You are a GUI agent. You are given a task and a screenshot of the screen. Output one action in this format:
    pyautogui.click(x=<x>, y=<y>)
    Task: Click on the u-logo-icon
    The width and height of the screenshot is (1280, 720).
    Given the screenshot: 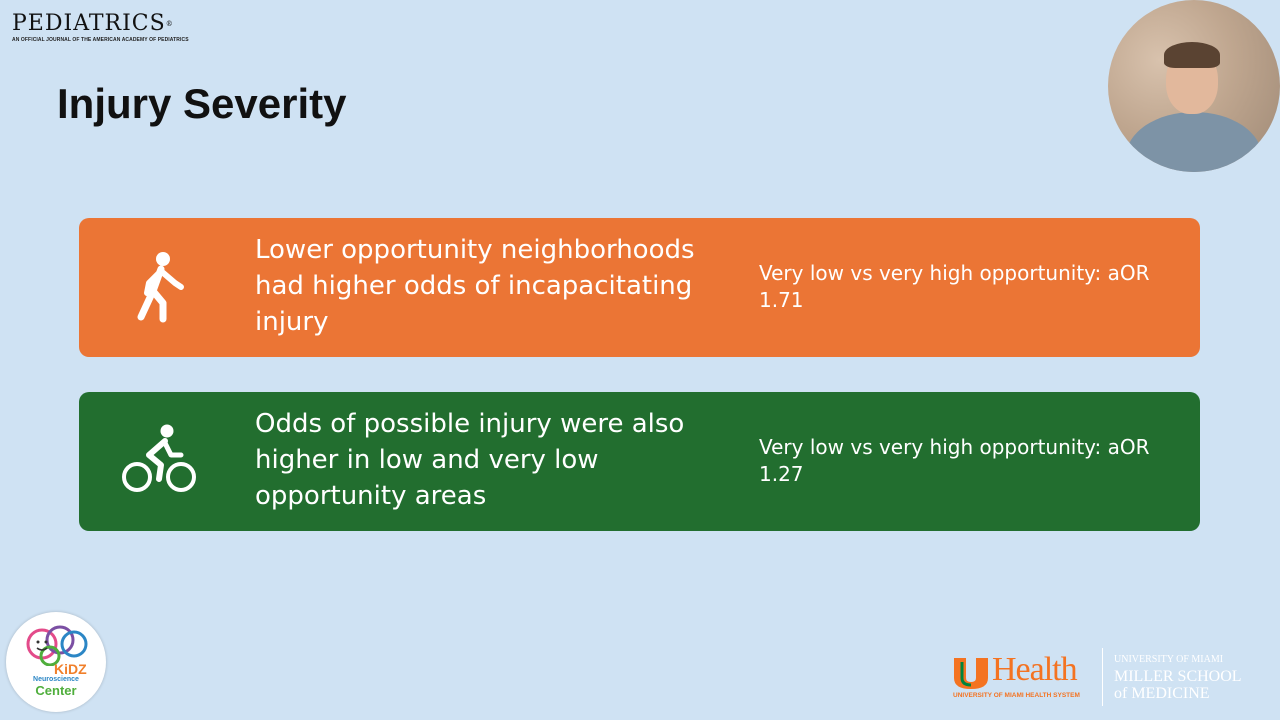 What is the action you would take?
    pyautogui.click(x=971, y=673)
    